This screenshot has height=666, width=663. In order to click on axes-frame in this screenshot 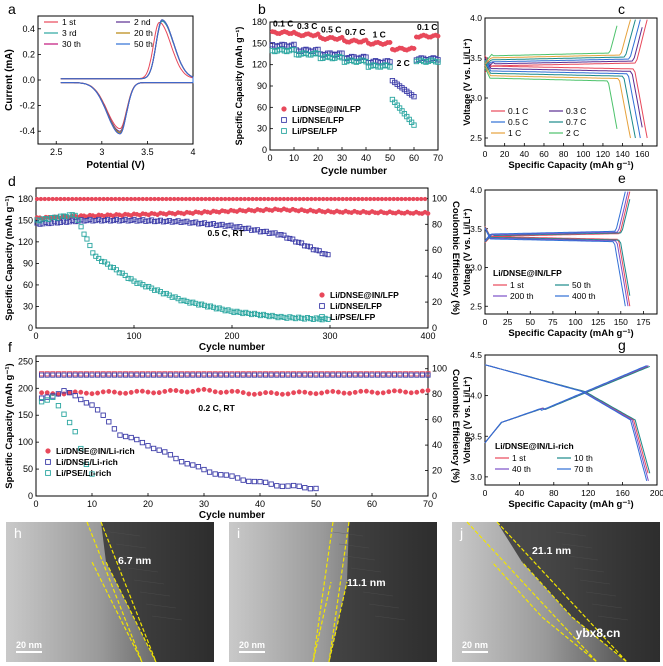, I will do `click(232, 426)`.